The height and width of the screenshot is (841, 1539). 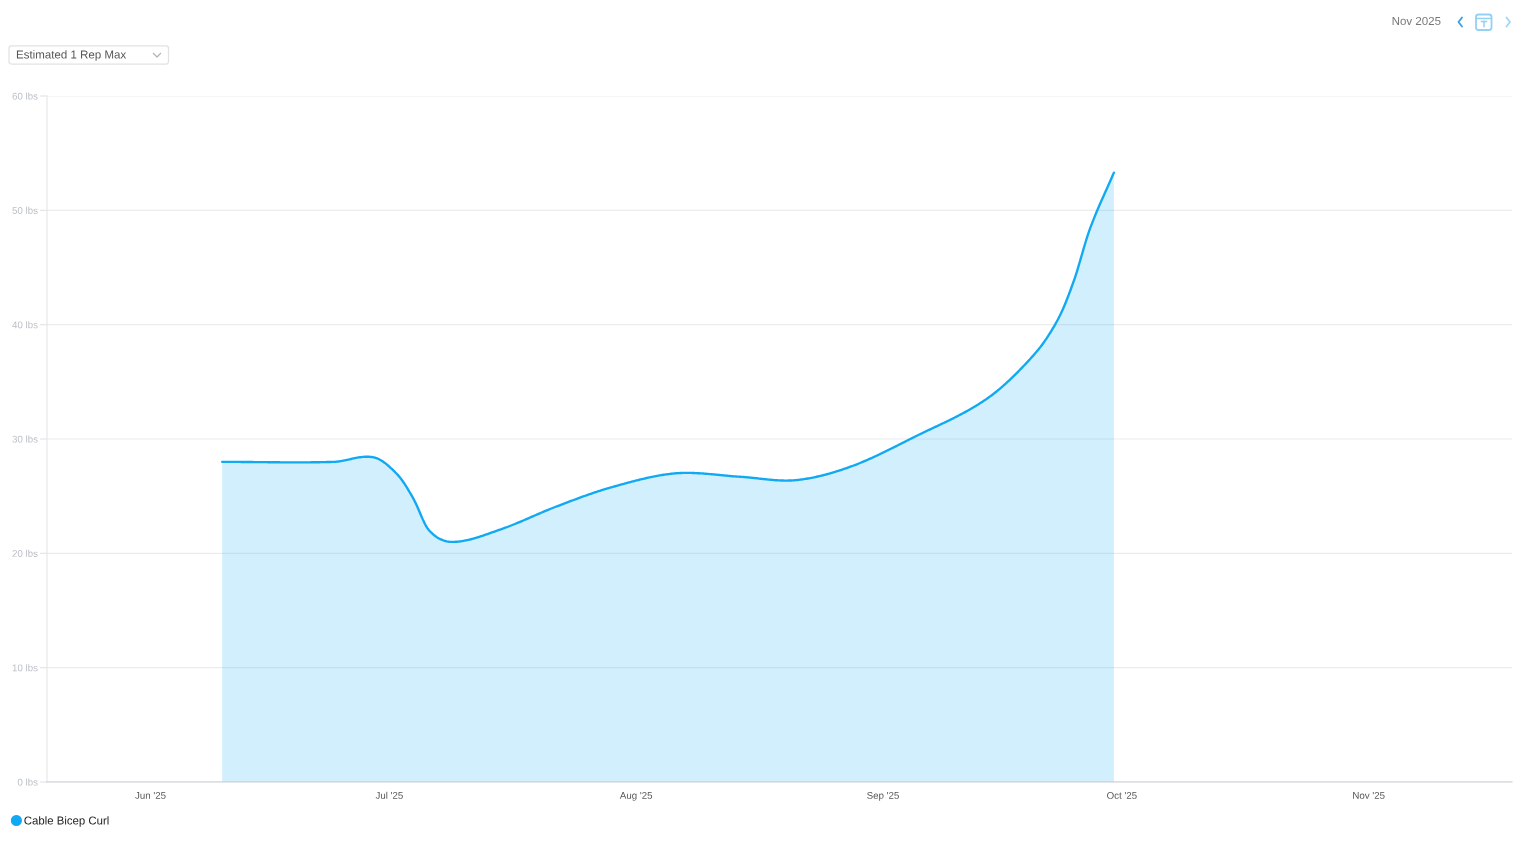 I want to click on x-tick-label: Jul '25, so click(x=389, y=795).